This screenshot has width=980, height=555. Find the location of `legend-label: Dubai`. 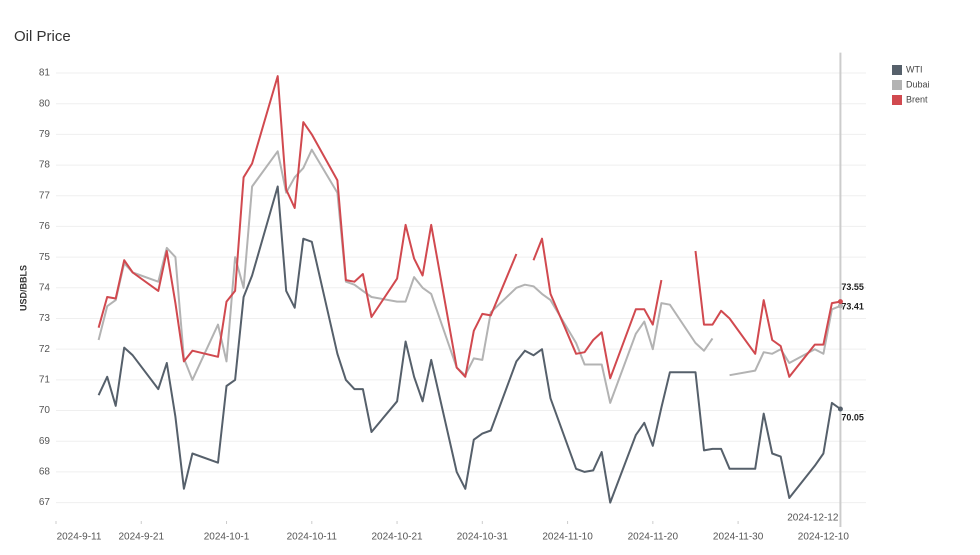

legend-label: Dubai is located at coordinates (918, 84).